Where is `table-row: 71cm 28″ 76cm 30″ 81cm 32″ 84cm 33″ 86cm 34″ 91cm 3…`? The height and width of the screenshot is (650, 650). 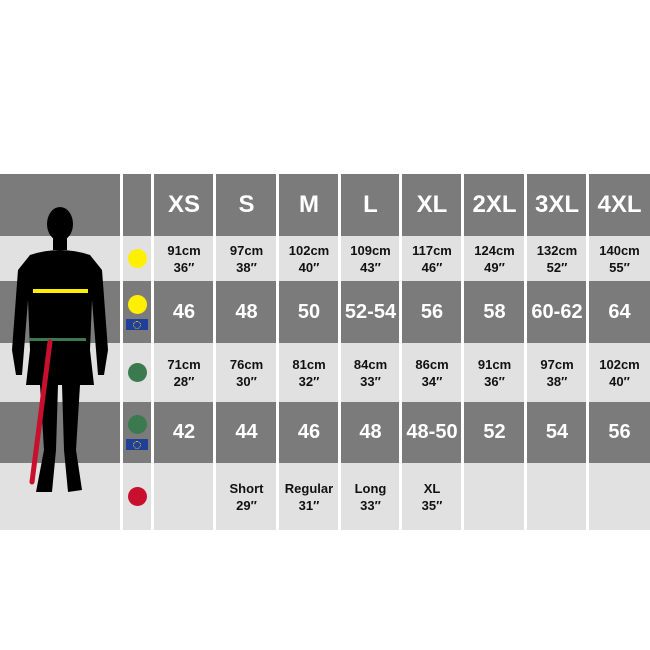 table-row: 71cm 28″ 76cm 30″ 81cm 32″ 84cm 33″ 86cm 34″ 91cm 3… is located at coordinates (325, 372).